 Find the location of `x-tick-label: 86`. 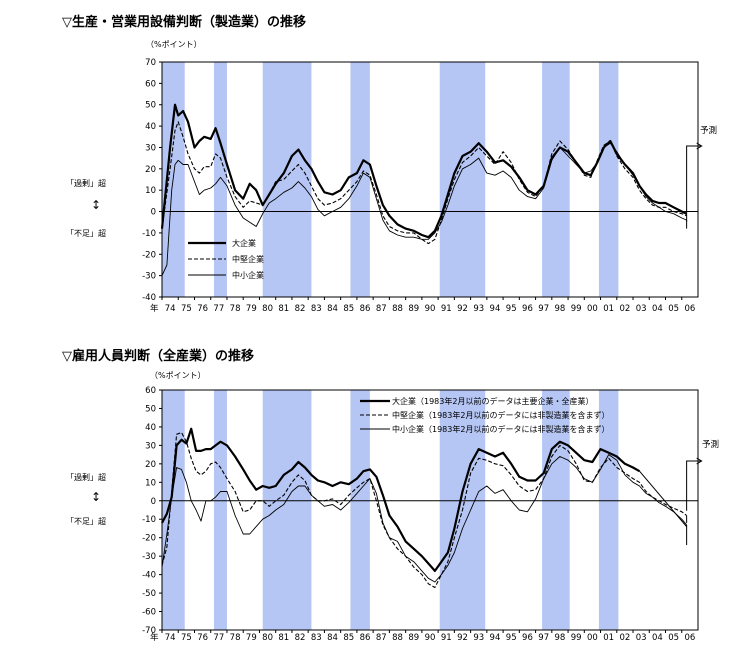

x-tick-label: 86 is located at coordinates (365, 638).